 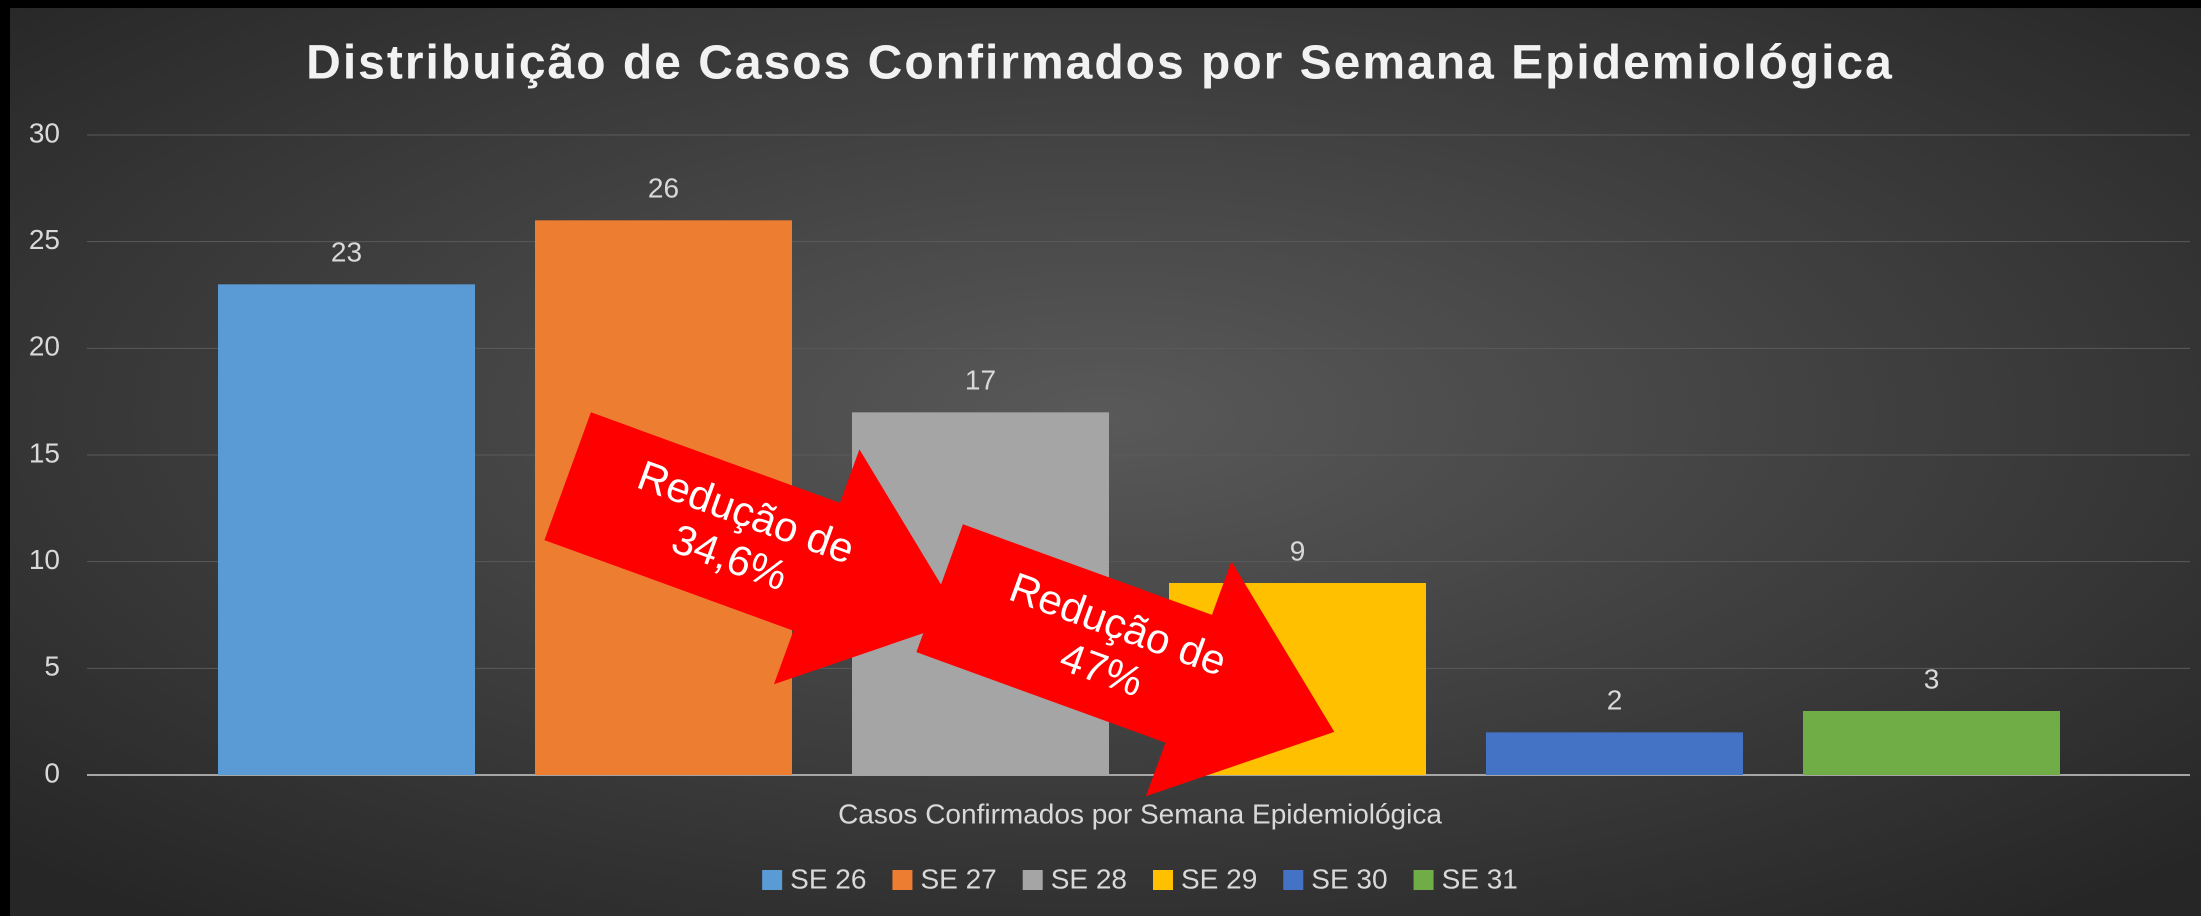 What do you see at coordinates (1349, 878) in the screenshot?
I see `legend-label: SE 30` at bounding box center [1349, 878].